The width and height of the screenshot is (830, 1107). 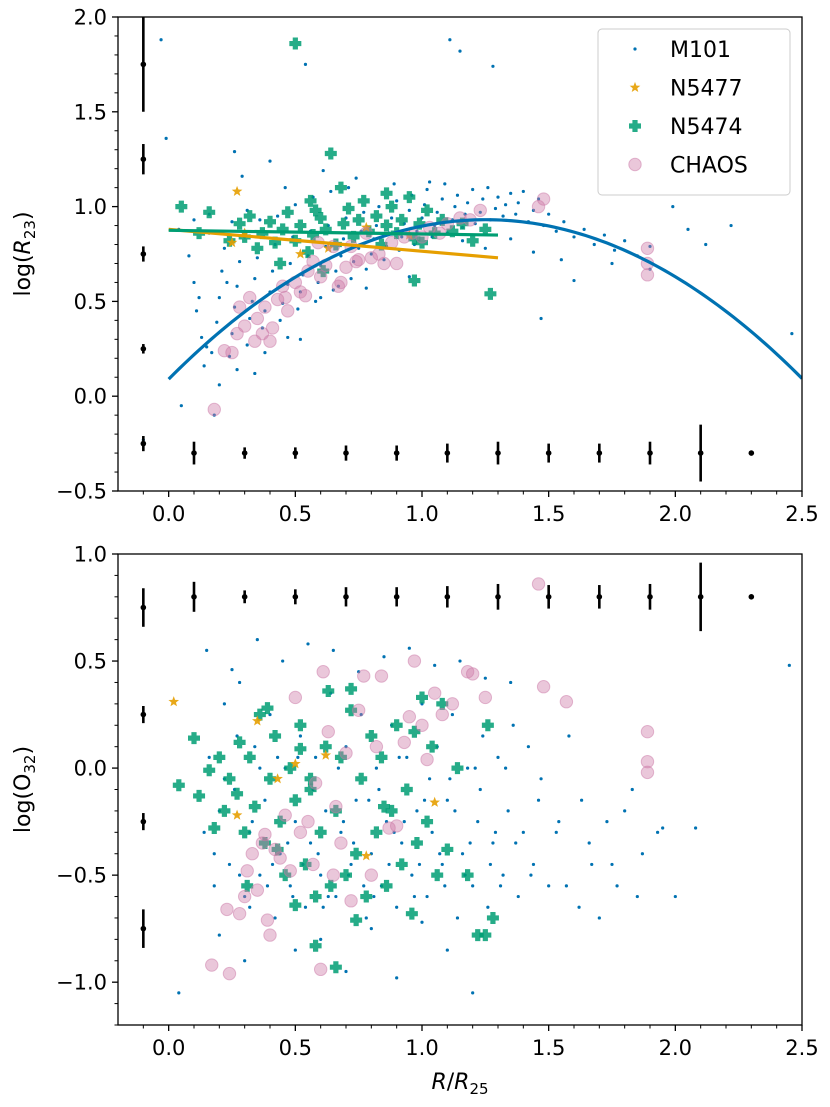 What do you see at coordinates (168, 1048) in the screenshot?
I see `x-tick-label: 0.0` at bounding box center [168, 1048].